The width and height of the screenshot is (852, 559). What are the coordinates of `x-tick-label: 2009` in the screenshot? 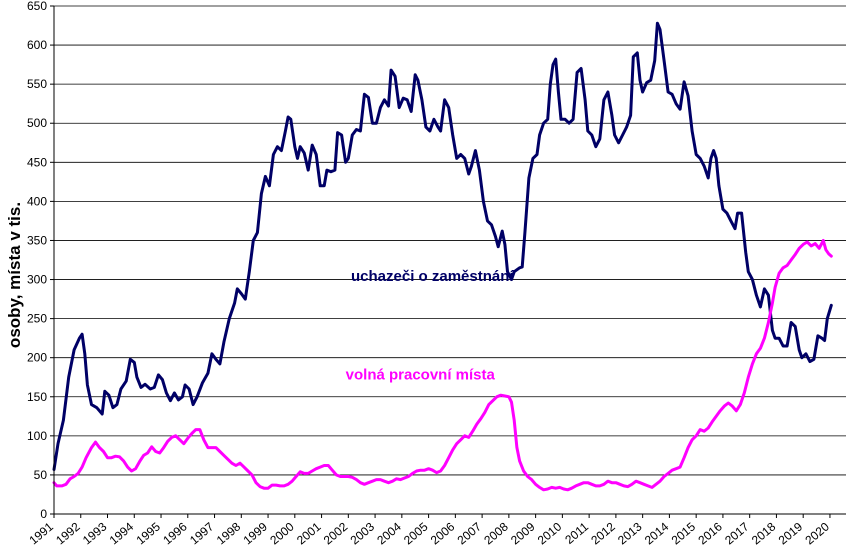 It's located at (523, 533).